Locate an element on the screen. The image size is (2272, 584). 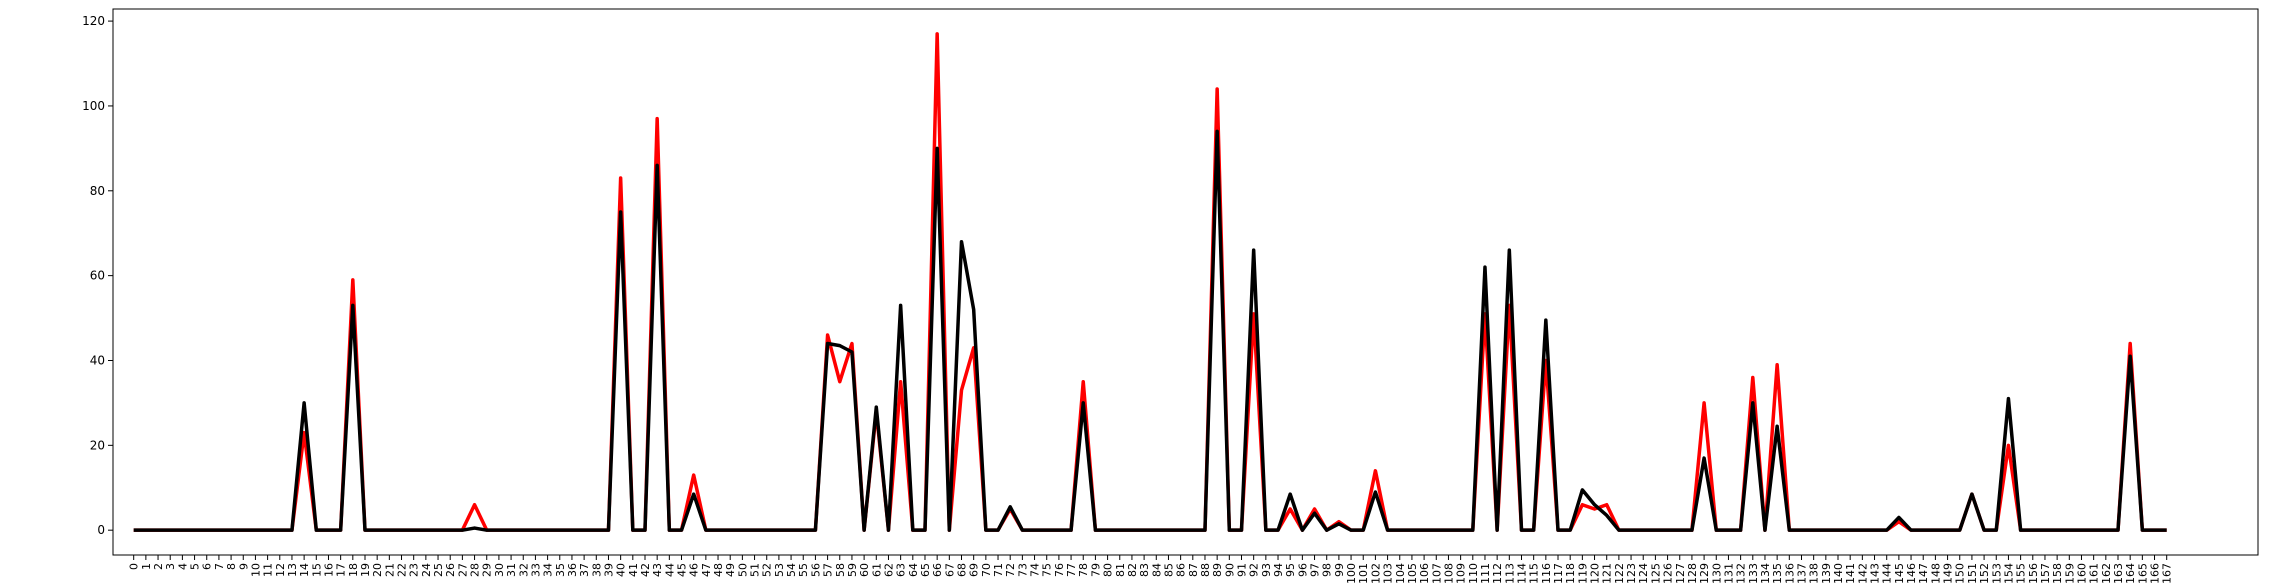
x-tick-label: 113 is located at coordinates (1509, 573).